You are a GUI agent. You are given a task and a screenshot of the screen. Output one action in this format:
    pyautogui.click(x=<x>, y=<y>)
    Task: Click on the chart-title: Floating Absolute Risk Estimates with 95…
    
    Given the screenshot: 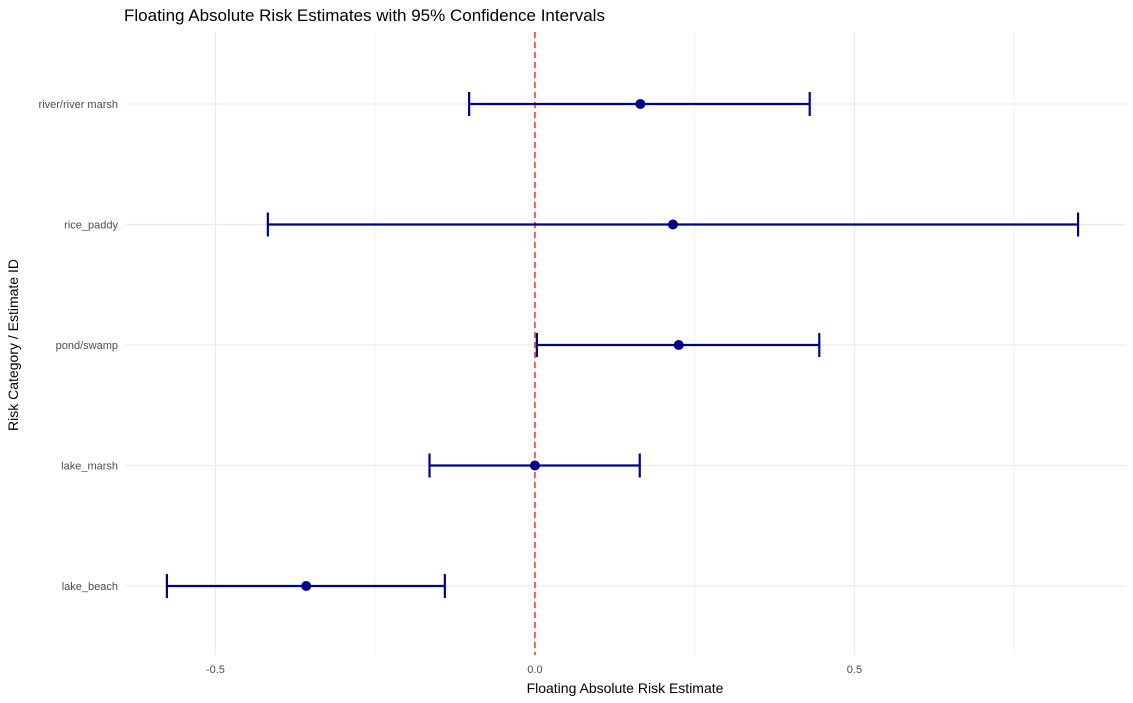 What is the action you would take?
    pyautogui.click(x=364, y=15)
    